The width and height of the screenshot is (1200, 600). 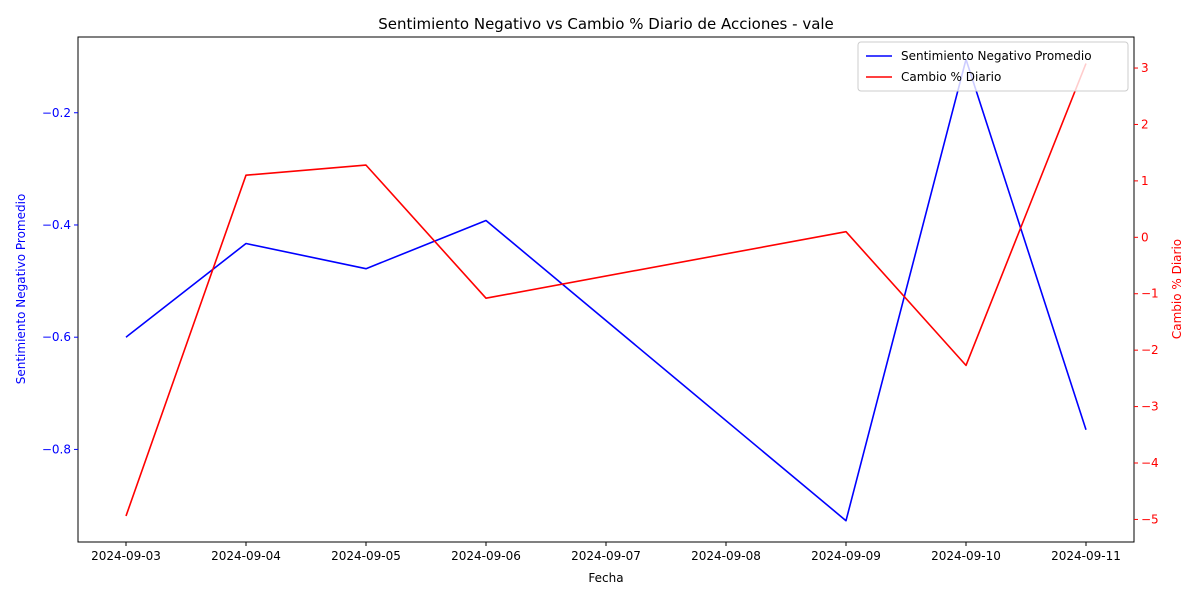 What do you see at coordinates (951, 77) in the screenshot?
I see `legend-label-change: Cambio % Diario` at bounding box center [951, 77].